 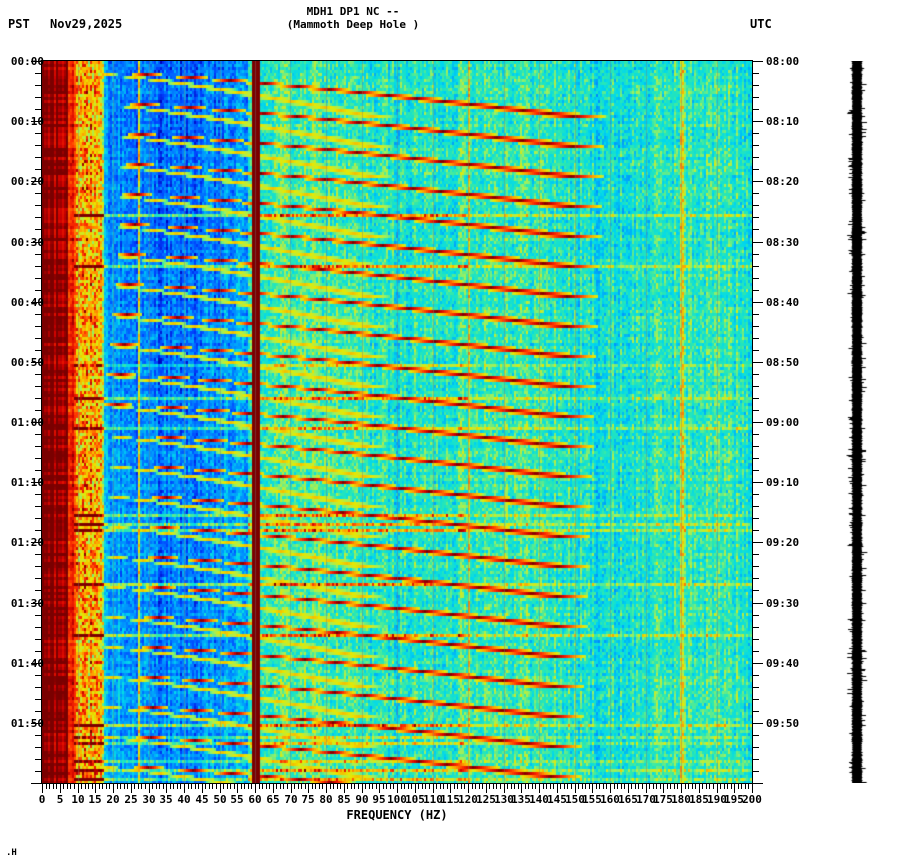 What do you see at coordinates (27, 482) in the screenshot?
I see `y-axis-label-left: 01:10` at bounding box center [27, 482].